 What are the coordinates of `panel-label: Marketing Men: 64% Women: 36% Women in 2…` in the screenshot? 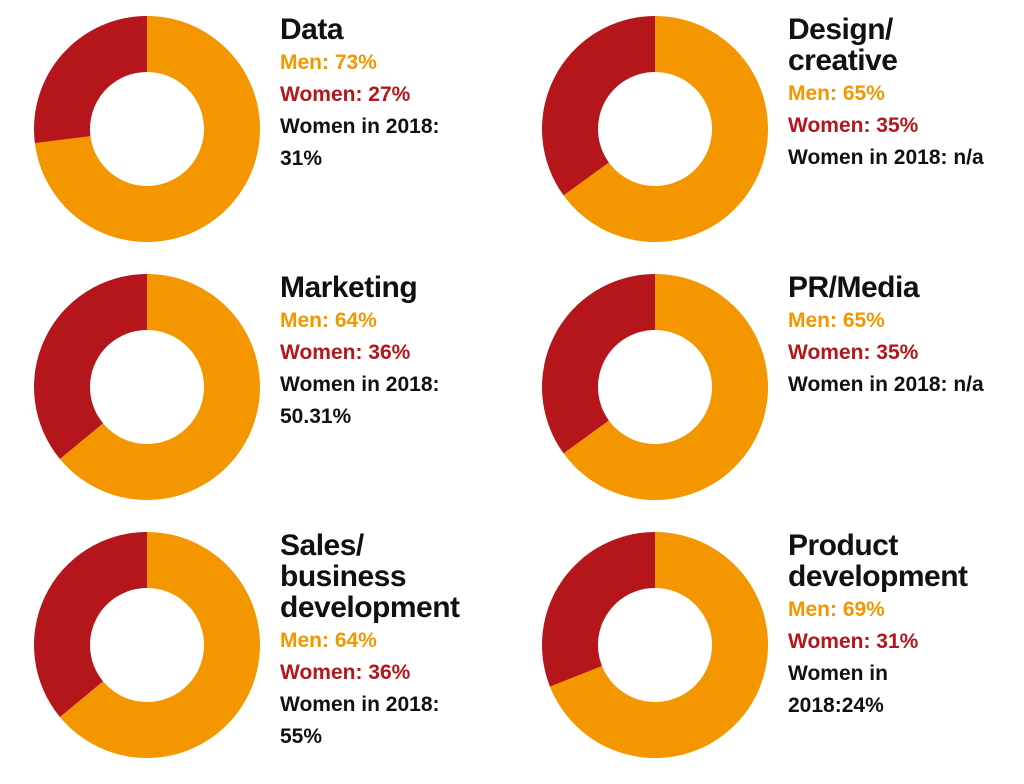 It's located at (405, 352).